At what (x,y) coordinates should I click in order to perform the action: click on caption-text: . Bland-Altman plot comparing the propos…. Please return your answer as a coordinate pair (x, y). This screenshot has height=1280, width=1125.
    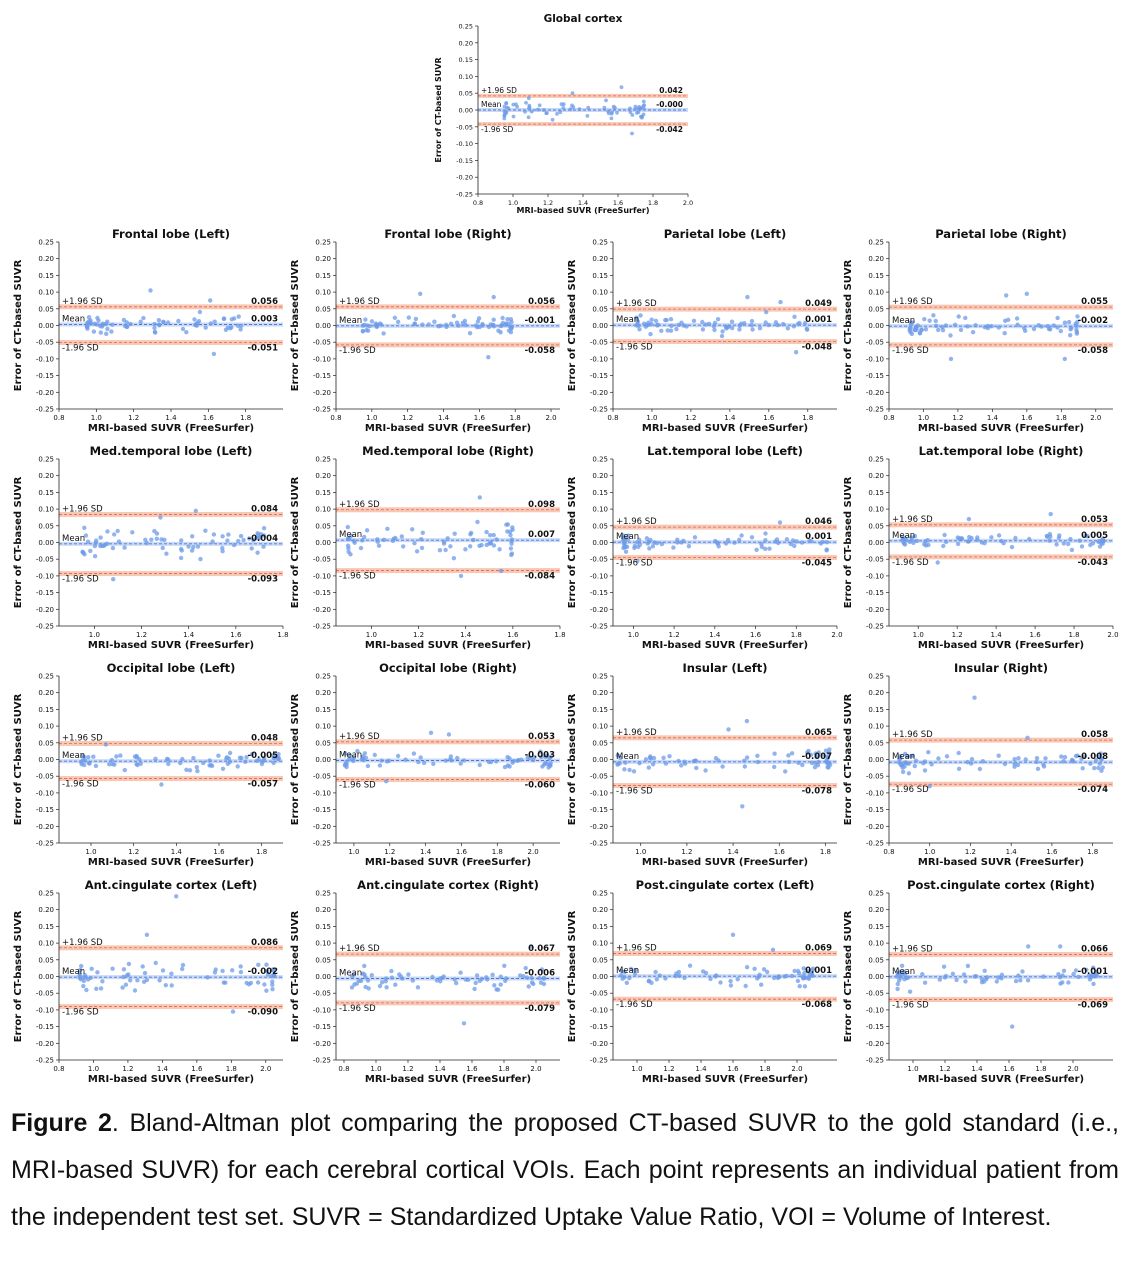
    Looking at the image, I should click on (565, 1170).